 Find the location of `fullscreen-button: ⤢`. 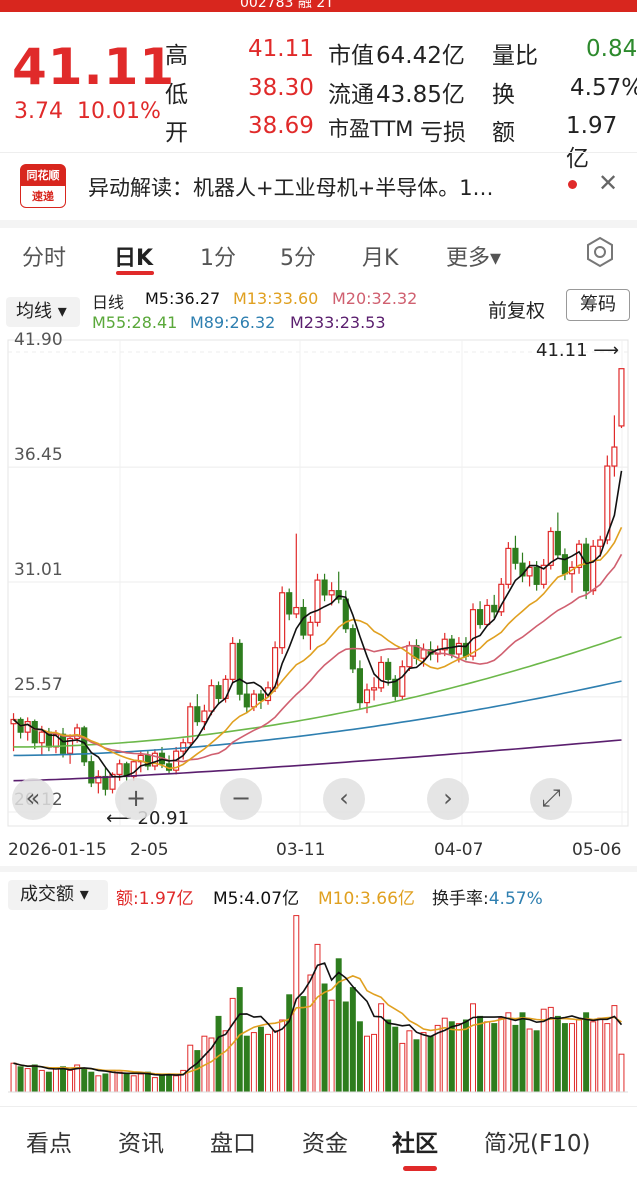

fullscreen-button: ⤢ is located at coordinates (551, 799).